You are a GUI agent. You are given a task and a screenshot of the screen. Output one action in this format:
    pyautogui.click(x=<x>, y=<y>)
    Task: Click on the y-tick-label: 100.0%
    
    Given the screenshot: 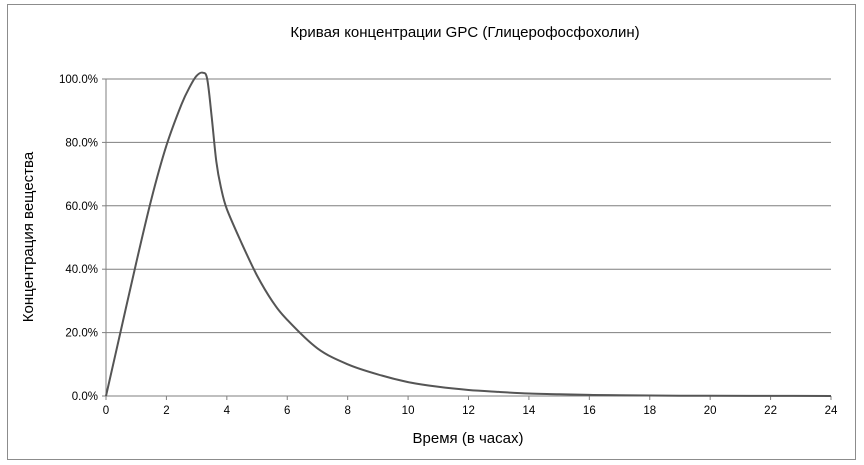 What is the action you would take?
    pyautogui.click(x=78, y=80)
    